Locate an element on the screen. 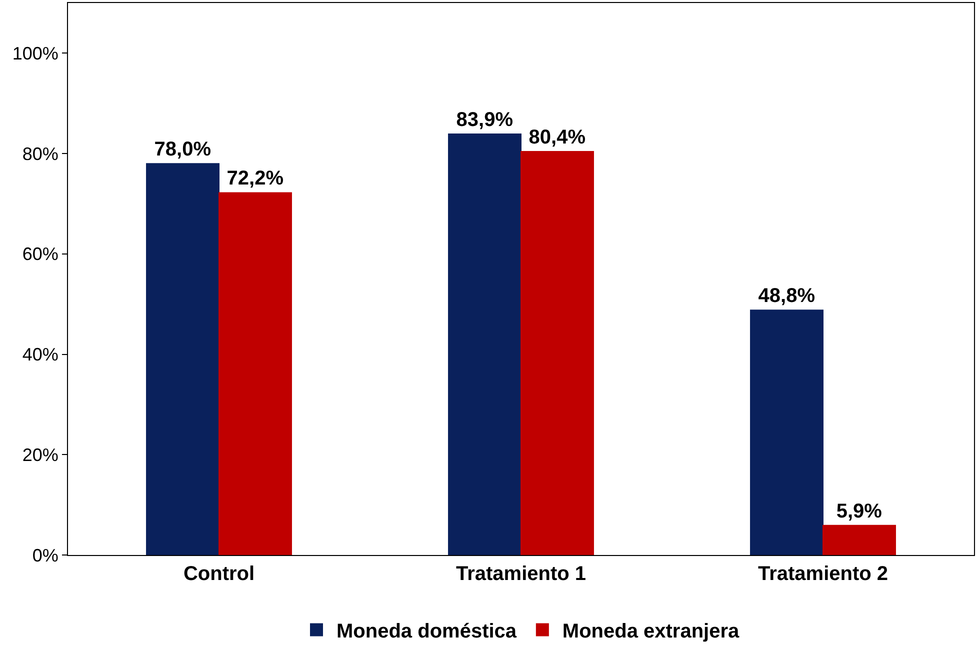 The height and width of the screenshot is (651, 976). x-tick-label: Control is located at coordinates (219, 574).